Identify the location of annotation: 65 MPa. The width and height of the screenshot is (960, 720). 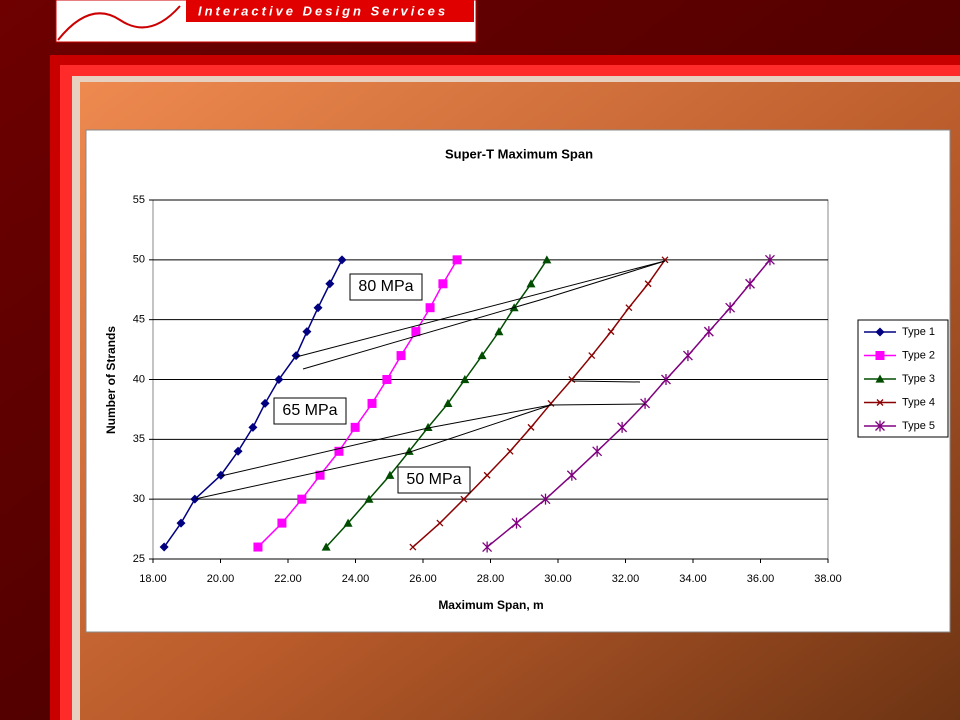
(309, 410).